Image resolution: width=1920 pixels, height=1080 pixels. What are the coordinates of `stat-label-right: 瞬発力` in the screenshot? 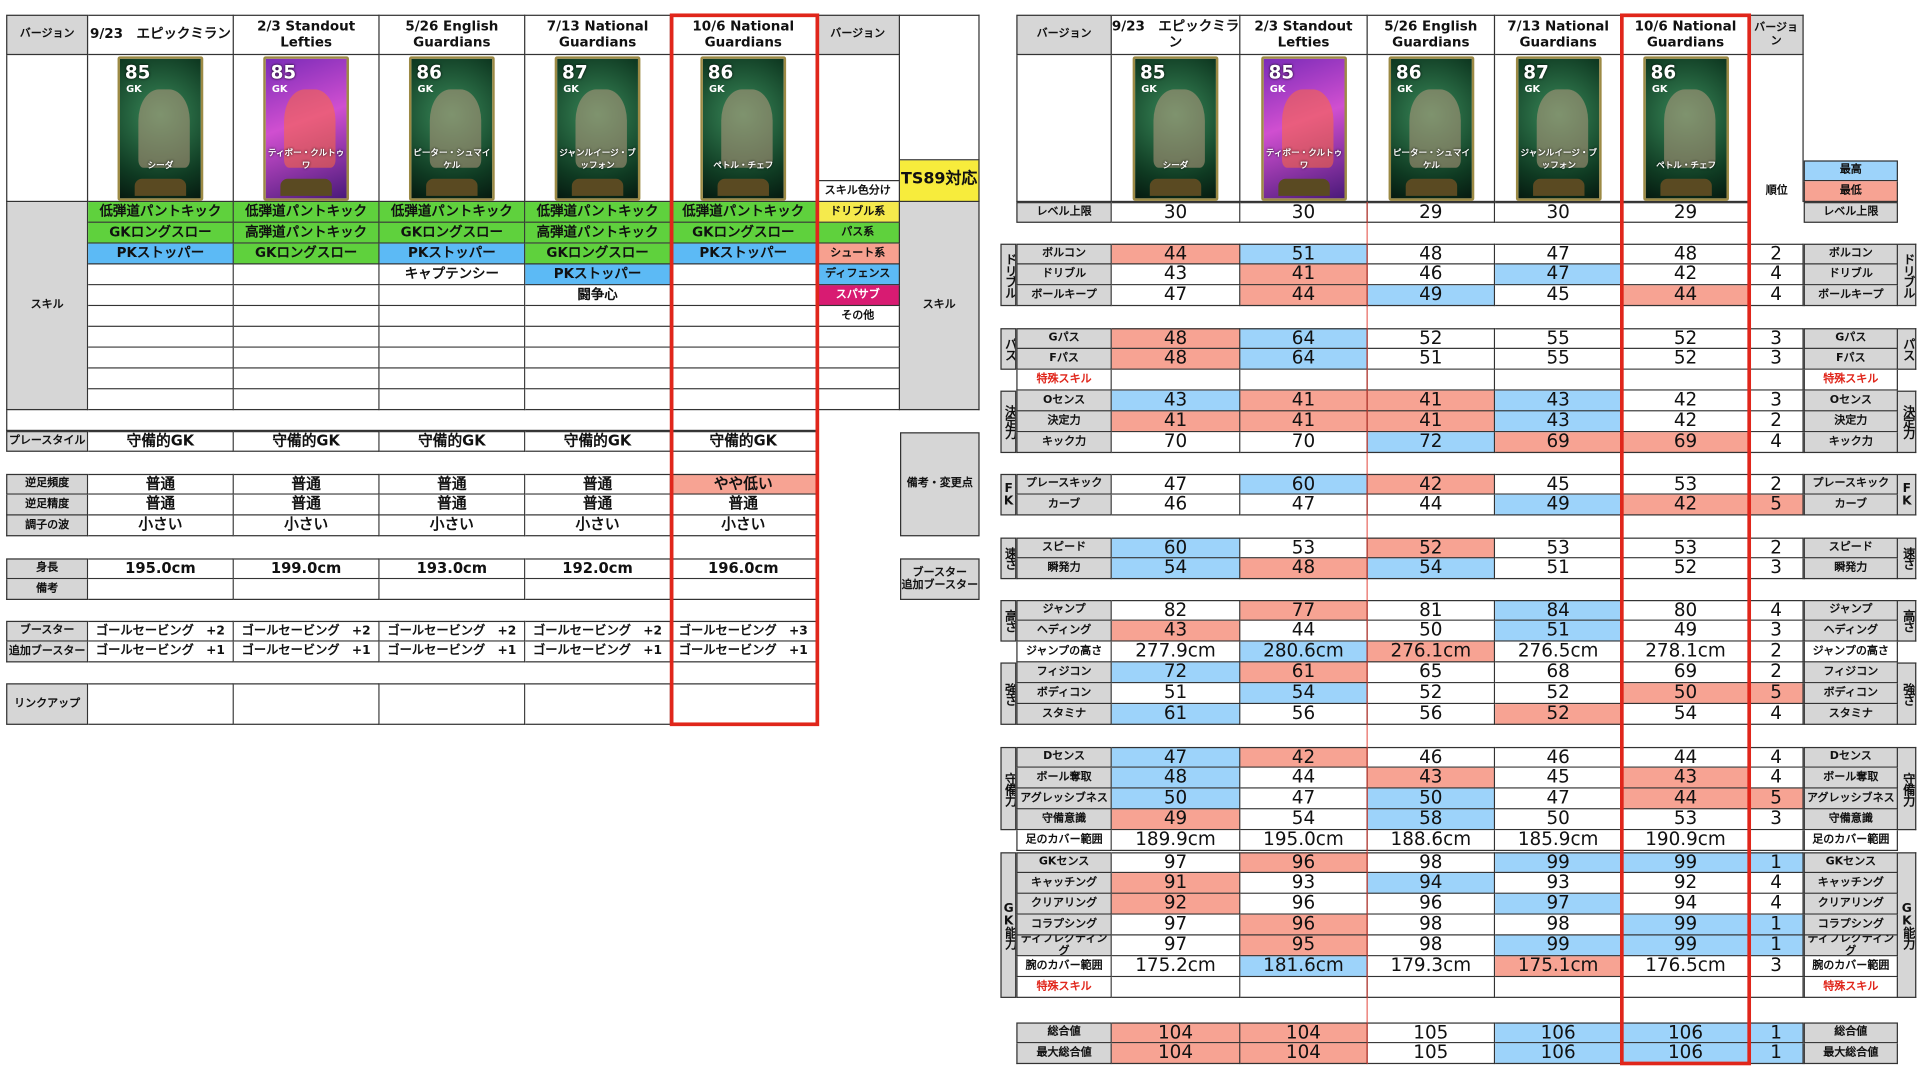 It's located at (1850, 569).